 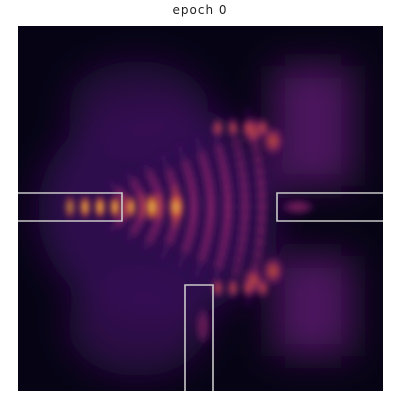 I want to click on left-input-waveguide, so click(x=70, y=207).